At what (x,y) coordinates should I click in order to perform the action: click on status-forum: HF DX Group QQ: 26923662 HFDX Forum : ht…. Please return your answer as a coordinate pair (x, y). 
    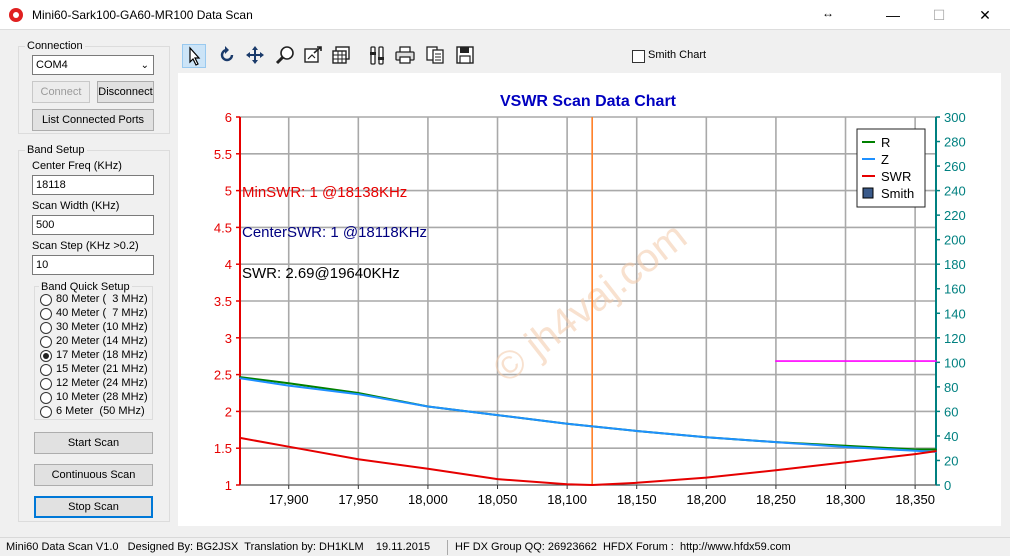
    Looking at the image, I should click on (623, 547).